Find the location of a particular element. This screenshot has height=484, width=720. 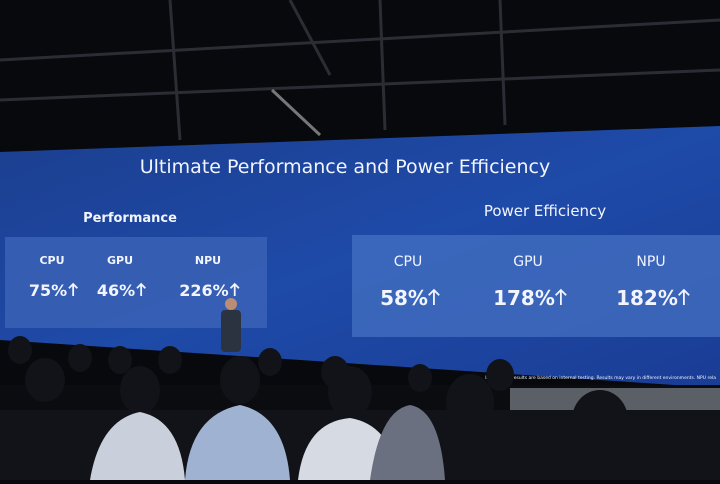

metric-value: 46% is located at coordinates (116, 290).